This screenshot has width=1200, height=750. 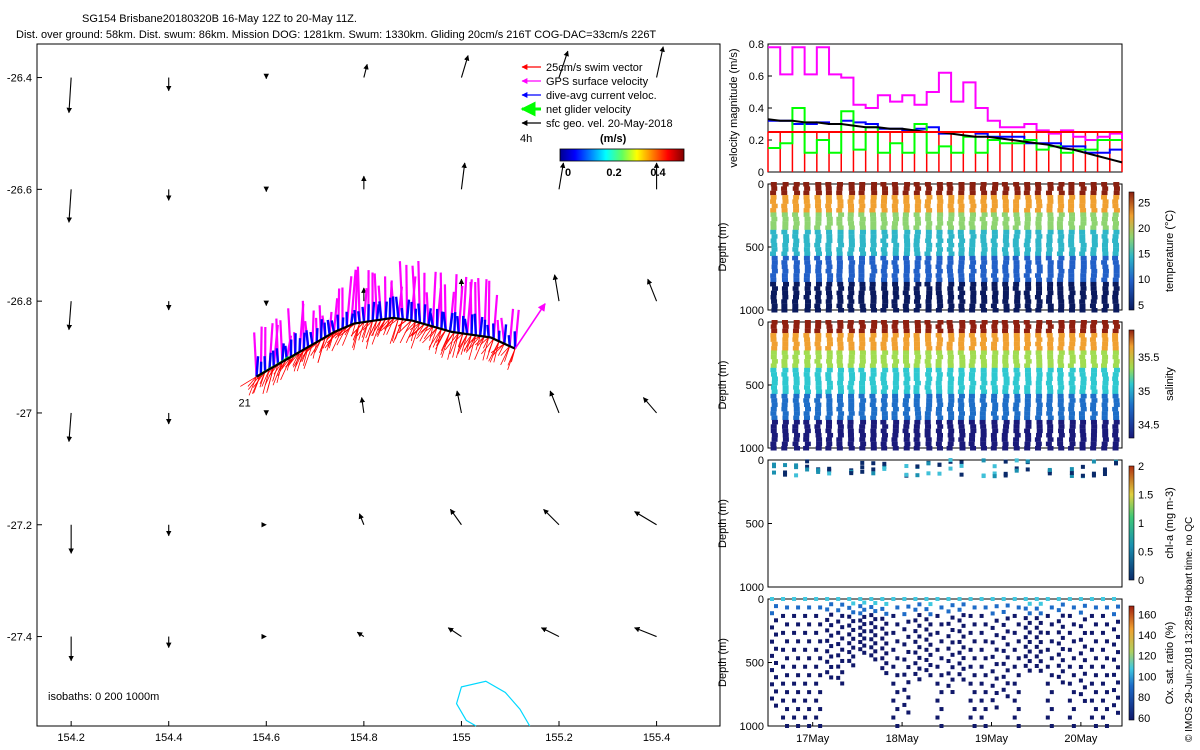 What do you see at coordinates (444, 321) in the screenshot?
I see `dive-avg-current` at bounding box center [444, 321].